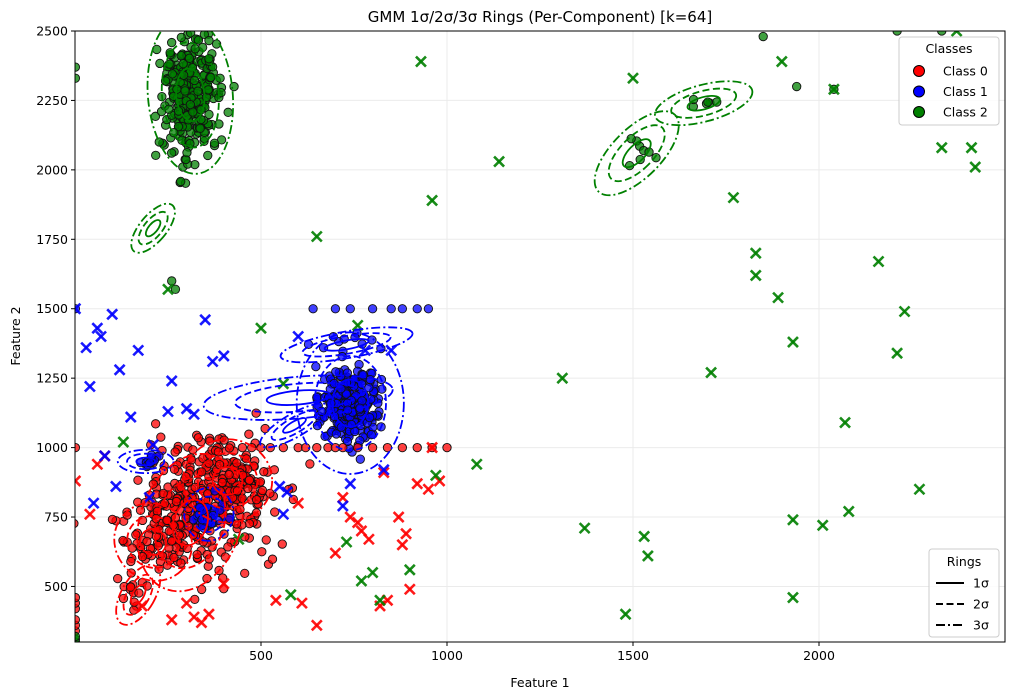  I want to click on legend-rings-title: Rings, so click(964, 561).